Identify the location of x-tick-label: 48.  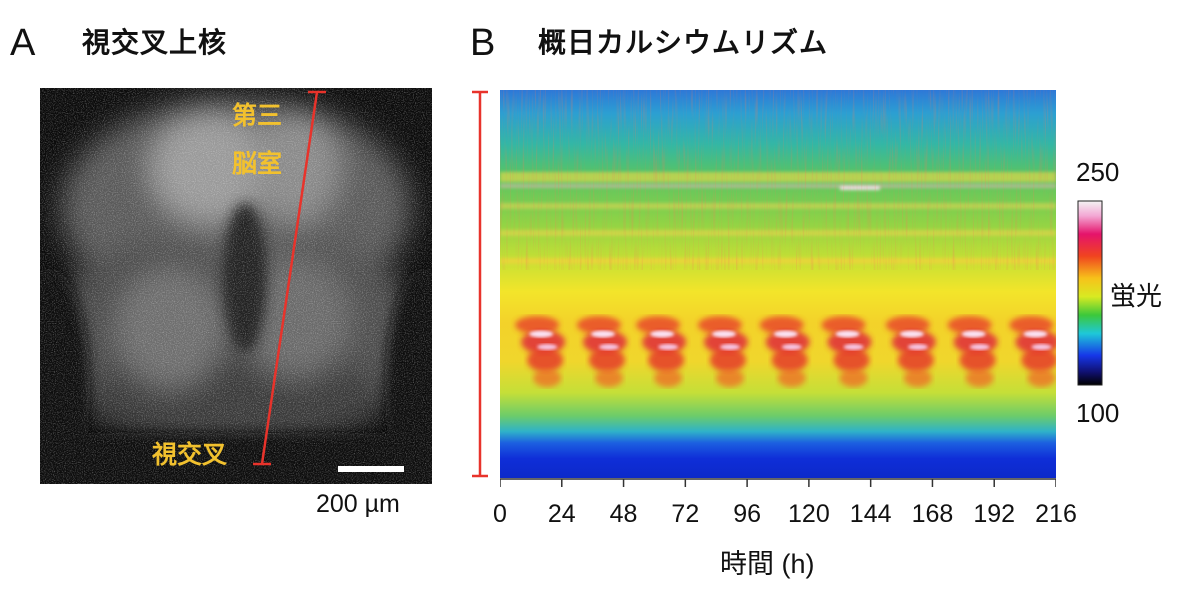
(623, 514).